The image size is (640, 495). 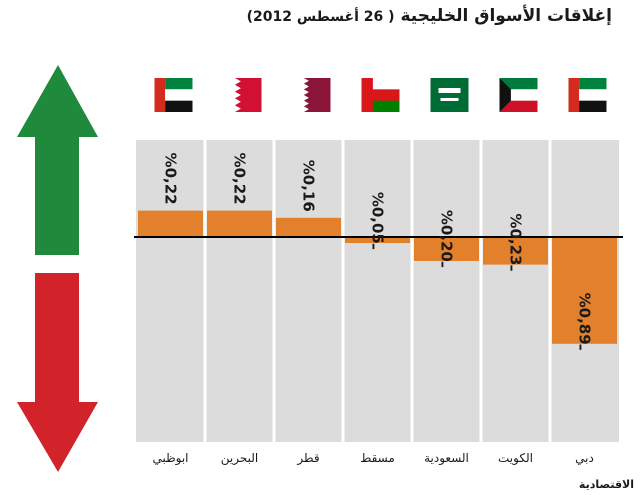 What do you see at coordinates (516, 242) in the screenshot?
I see `value-label: %ـ0,23` at bounding box center [516, 242].